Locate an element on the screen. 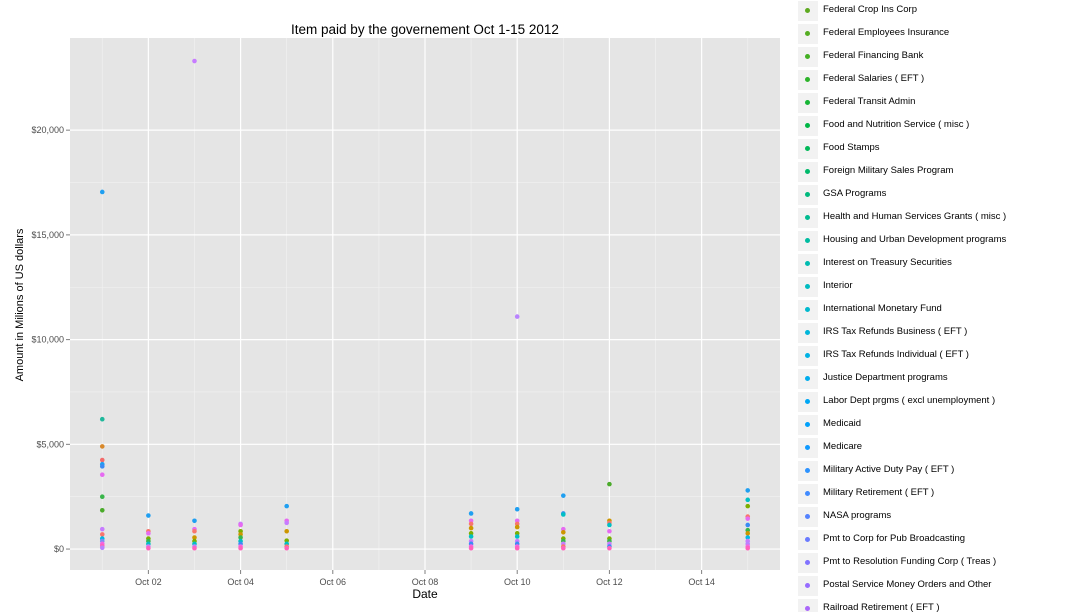 This screenshot has width=1072, height=612. legend-item: IRS Tax Refunds Individual ( EFT ) is located at coordinates (934, 356).